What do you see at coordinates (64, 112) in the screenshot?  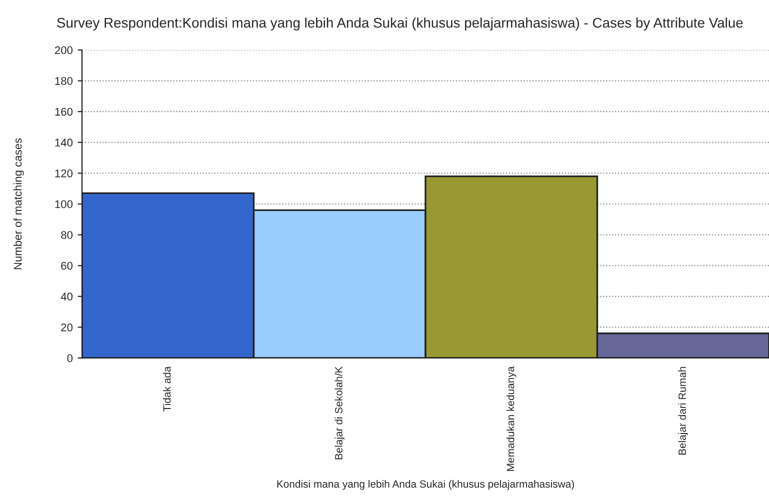 I see `y-tick-label: 160` at bounding box center [64, 112].